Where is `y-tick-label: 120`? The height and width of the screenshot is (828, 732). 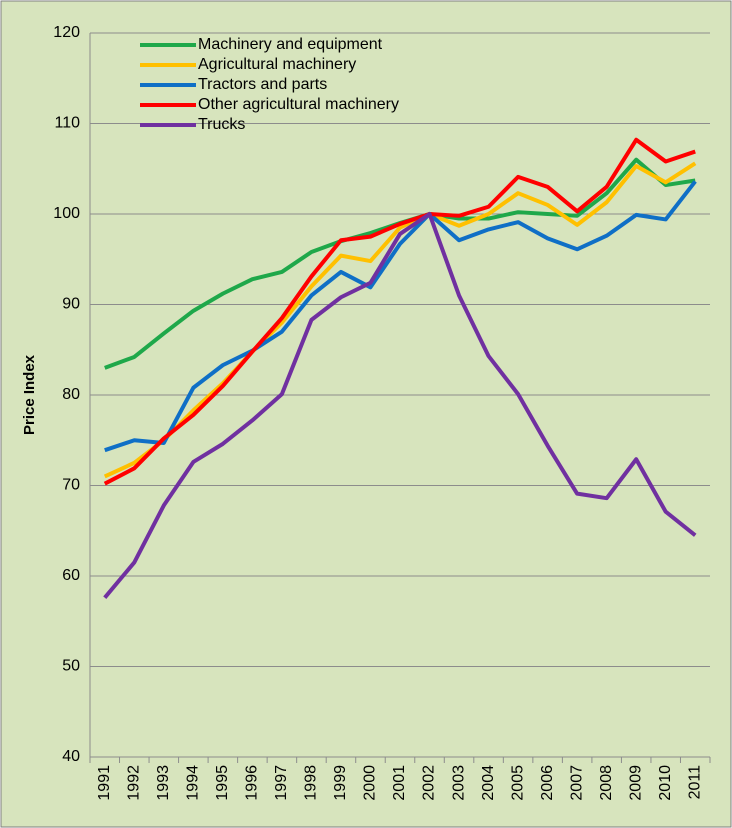
y-tick-label: 120 is located at coordinates (66, 32).